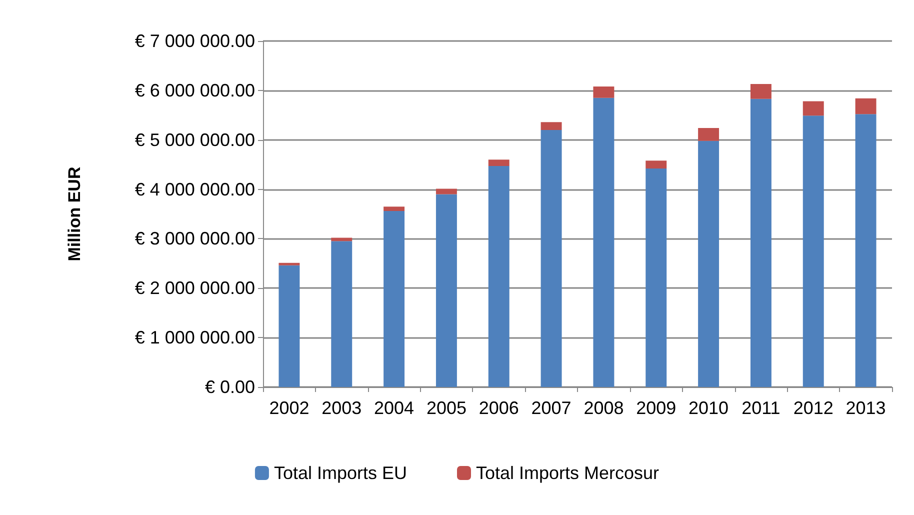  What do you see at coordinates (74, 214) in the screenshot?
I see `y-axis-title: Million EUR` at bounding box center [74, 214].